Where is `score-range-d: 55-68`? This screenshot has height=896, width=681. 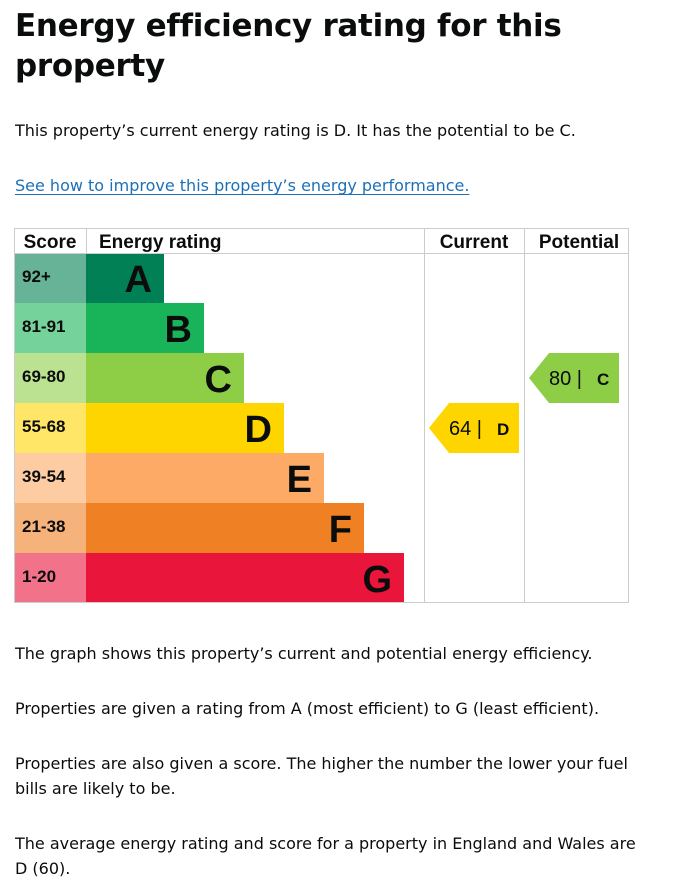 score-range-d: 55-68 is located at coordinates (43, 426).